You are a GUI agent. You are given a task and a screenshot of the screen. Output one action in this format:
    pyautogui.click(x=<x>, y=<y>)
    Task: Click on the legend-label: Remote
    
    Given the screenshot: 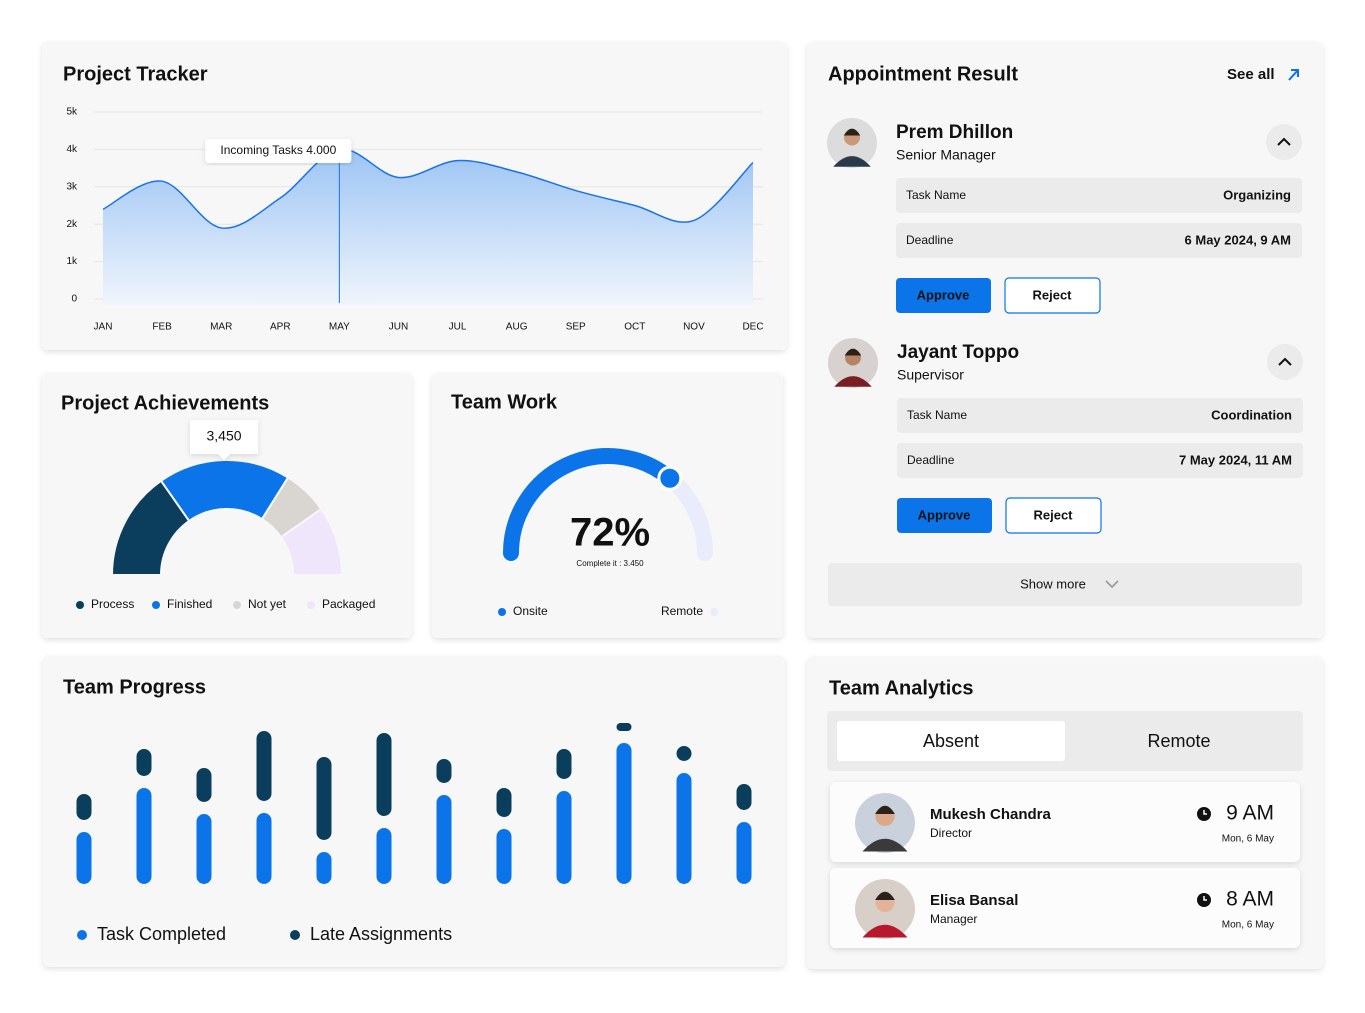 What is the action you would take?
    pyautogui.click(x=682, y=611)
    